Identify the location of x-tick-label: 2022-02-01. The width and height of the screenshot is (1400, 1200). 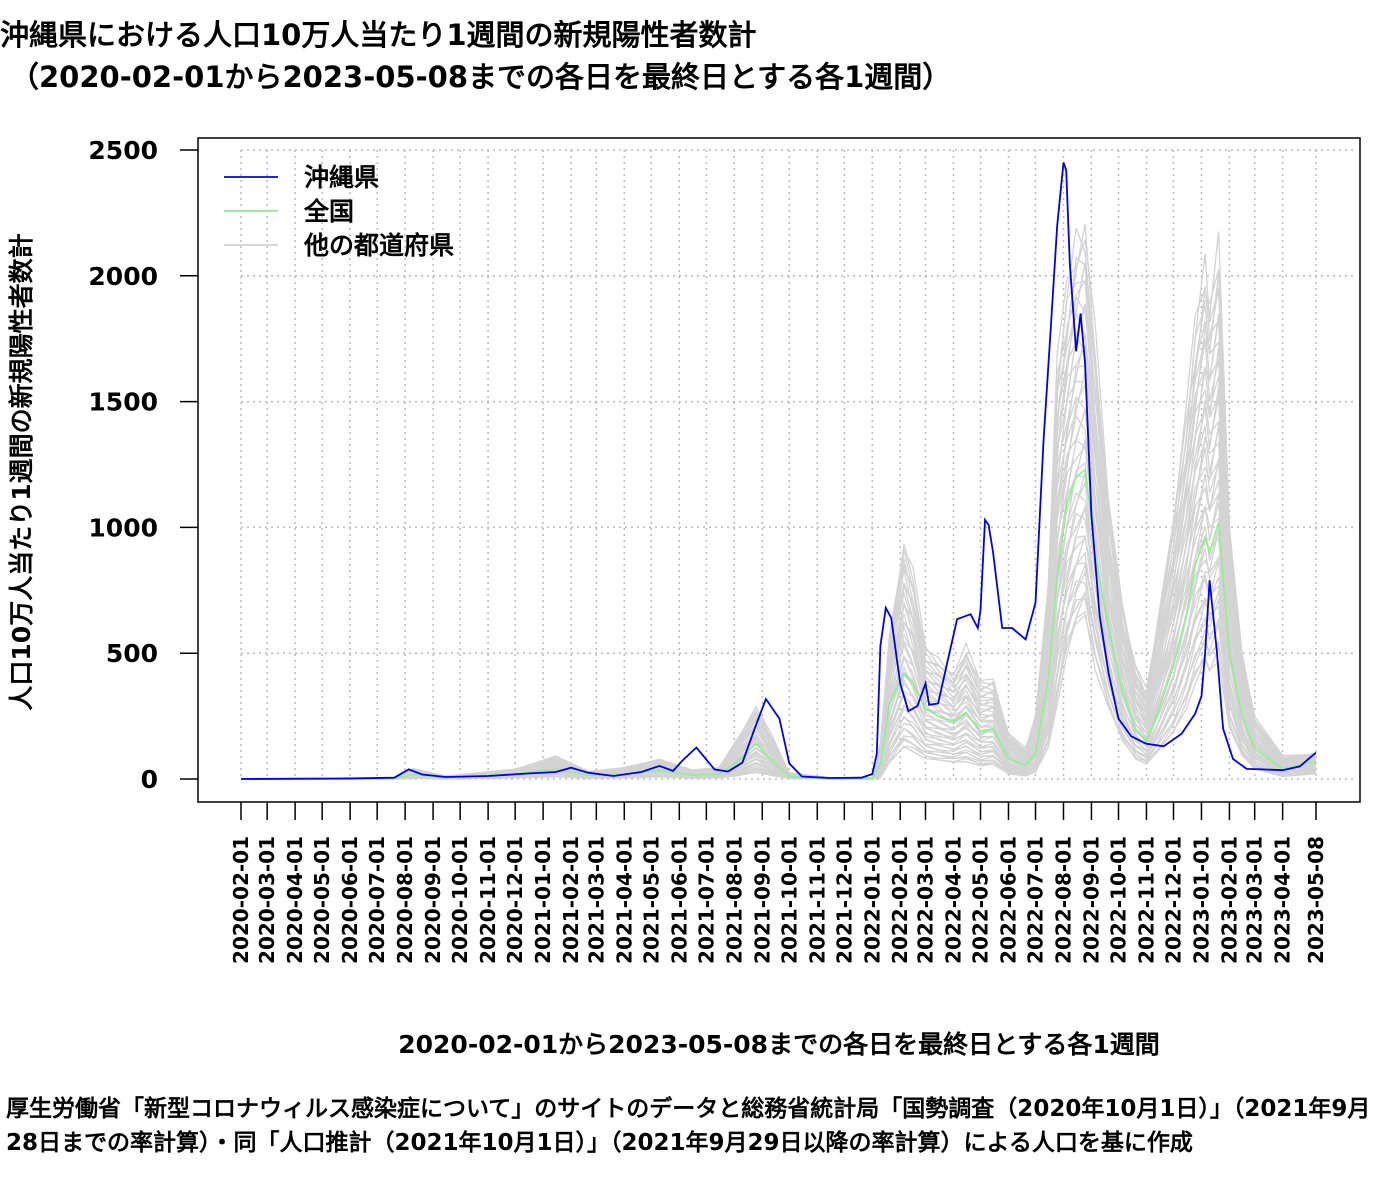
(900, 900).